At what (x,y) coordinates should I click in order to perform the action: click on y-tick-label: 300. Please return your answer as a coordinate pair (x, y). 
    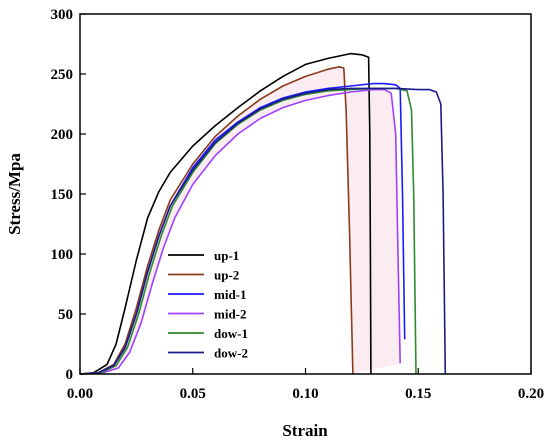
    Looking at the image, I should click on (62, 15).